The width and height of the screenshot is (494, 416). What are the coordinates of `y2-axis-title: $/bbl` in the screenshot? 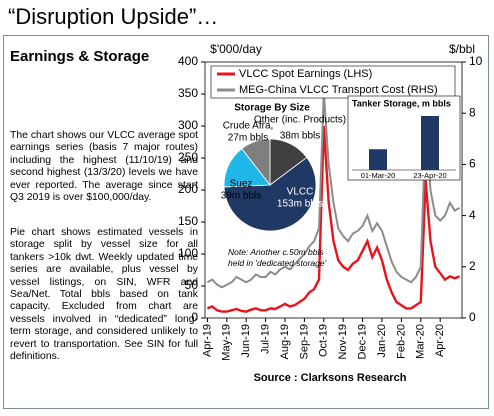 It's located at (462, 49).